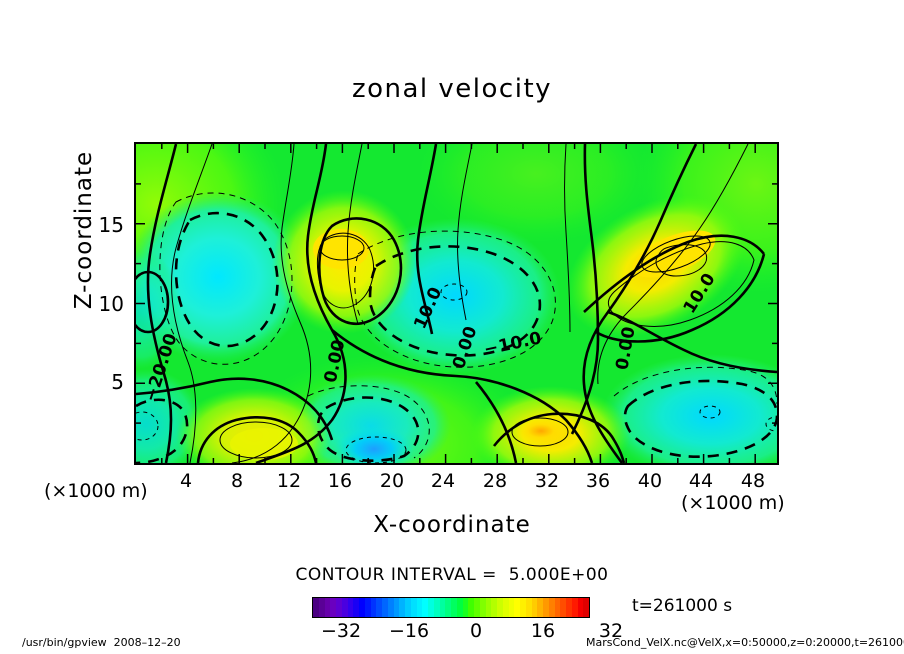  What do you see at coordinates (710, 412) in the screenshot?
I see `contour-center-b` at bounding box center [710, 412].